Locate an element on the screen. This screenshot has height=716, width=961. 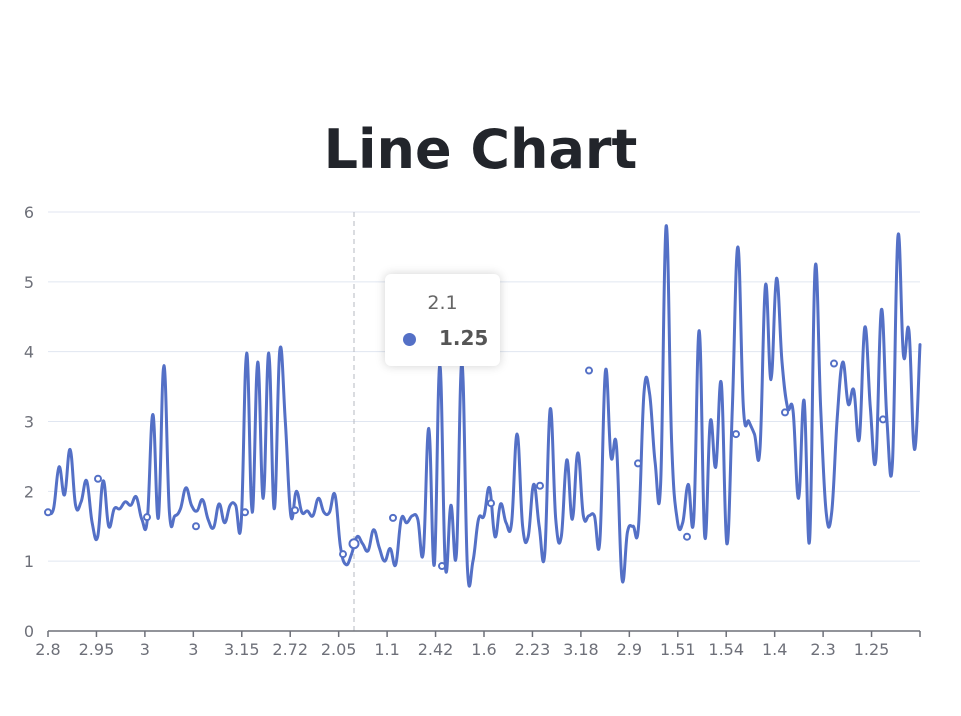
x-tick-label: 1.4 is located at coordinates (774, 649).